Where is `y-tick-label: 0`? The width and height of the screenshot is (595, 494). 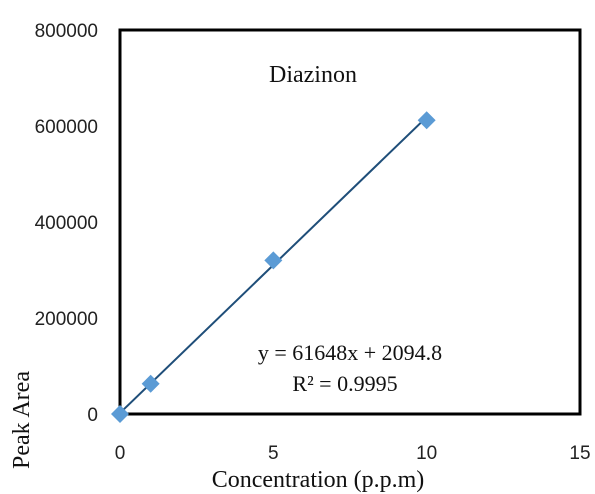
y-tick-label: 0 is located at coordinates (92, 415).